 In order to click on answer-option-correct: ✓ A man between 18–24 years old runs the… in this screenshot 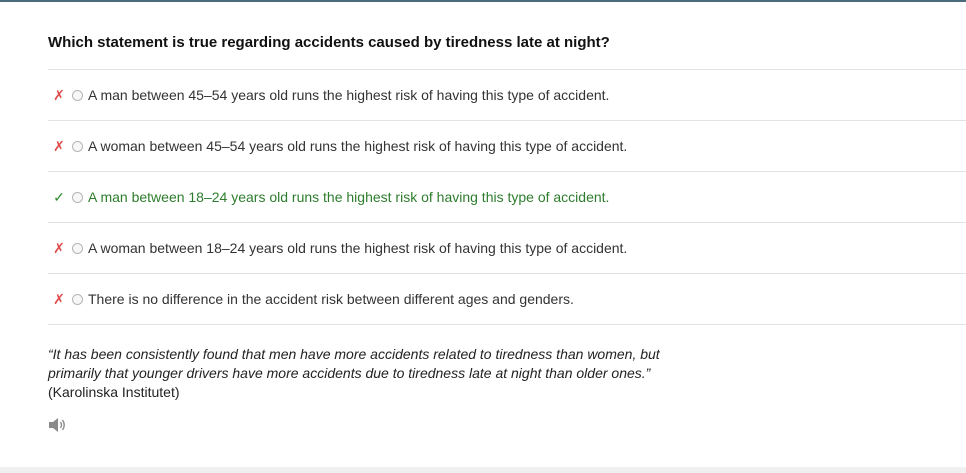, I will do `click(507, 196)`.